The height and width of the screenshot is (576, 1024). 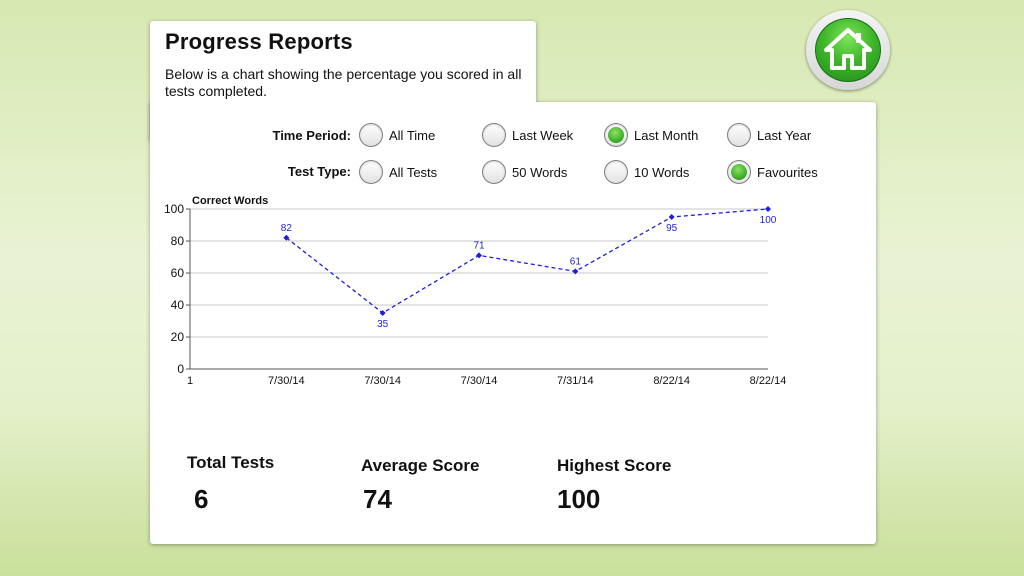 I want to click on chart-data-labels: 82 35 71 61 95 100, so click(x=529, y=272).